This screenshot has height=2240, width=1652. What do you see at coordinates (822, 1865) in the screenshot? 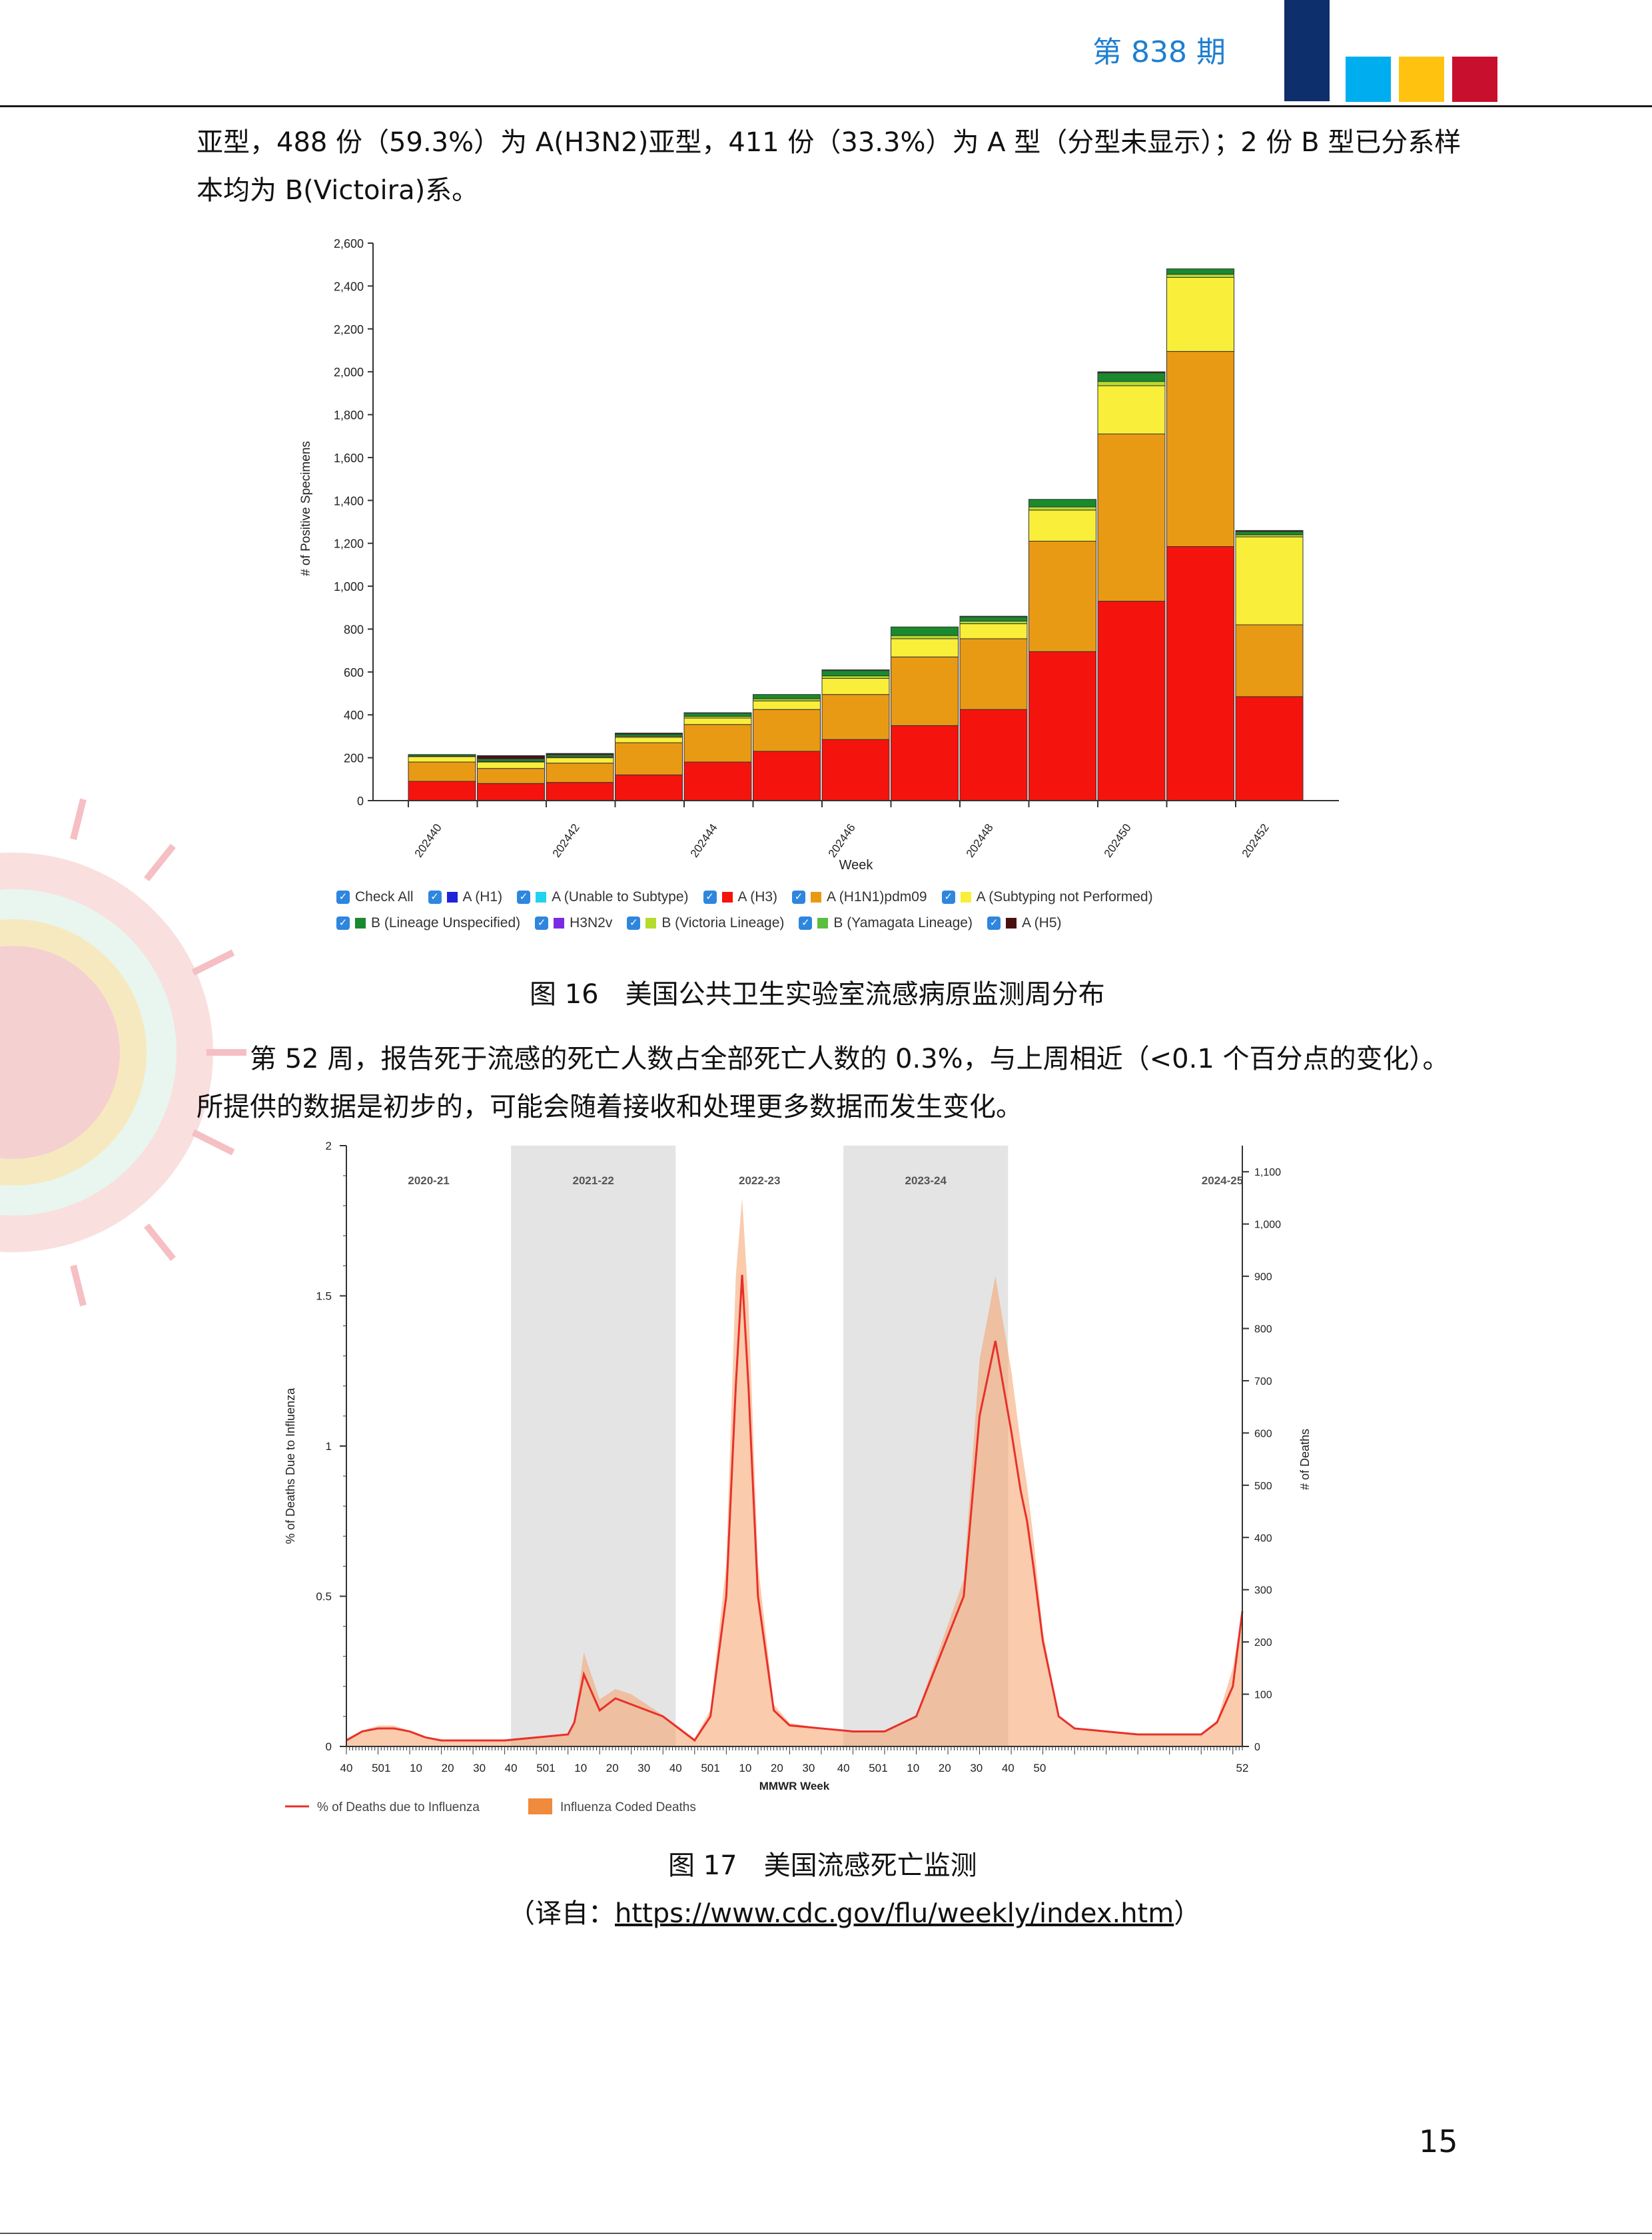
I see `figure-17-caption: 图 17 美国流感死亡监测` at bounding box center [822, 1865].